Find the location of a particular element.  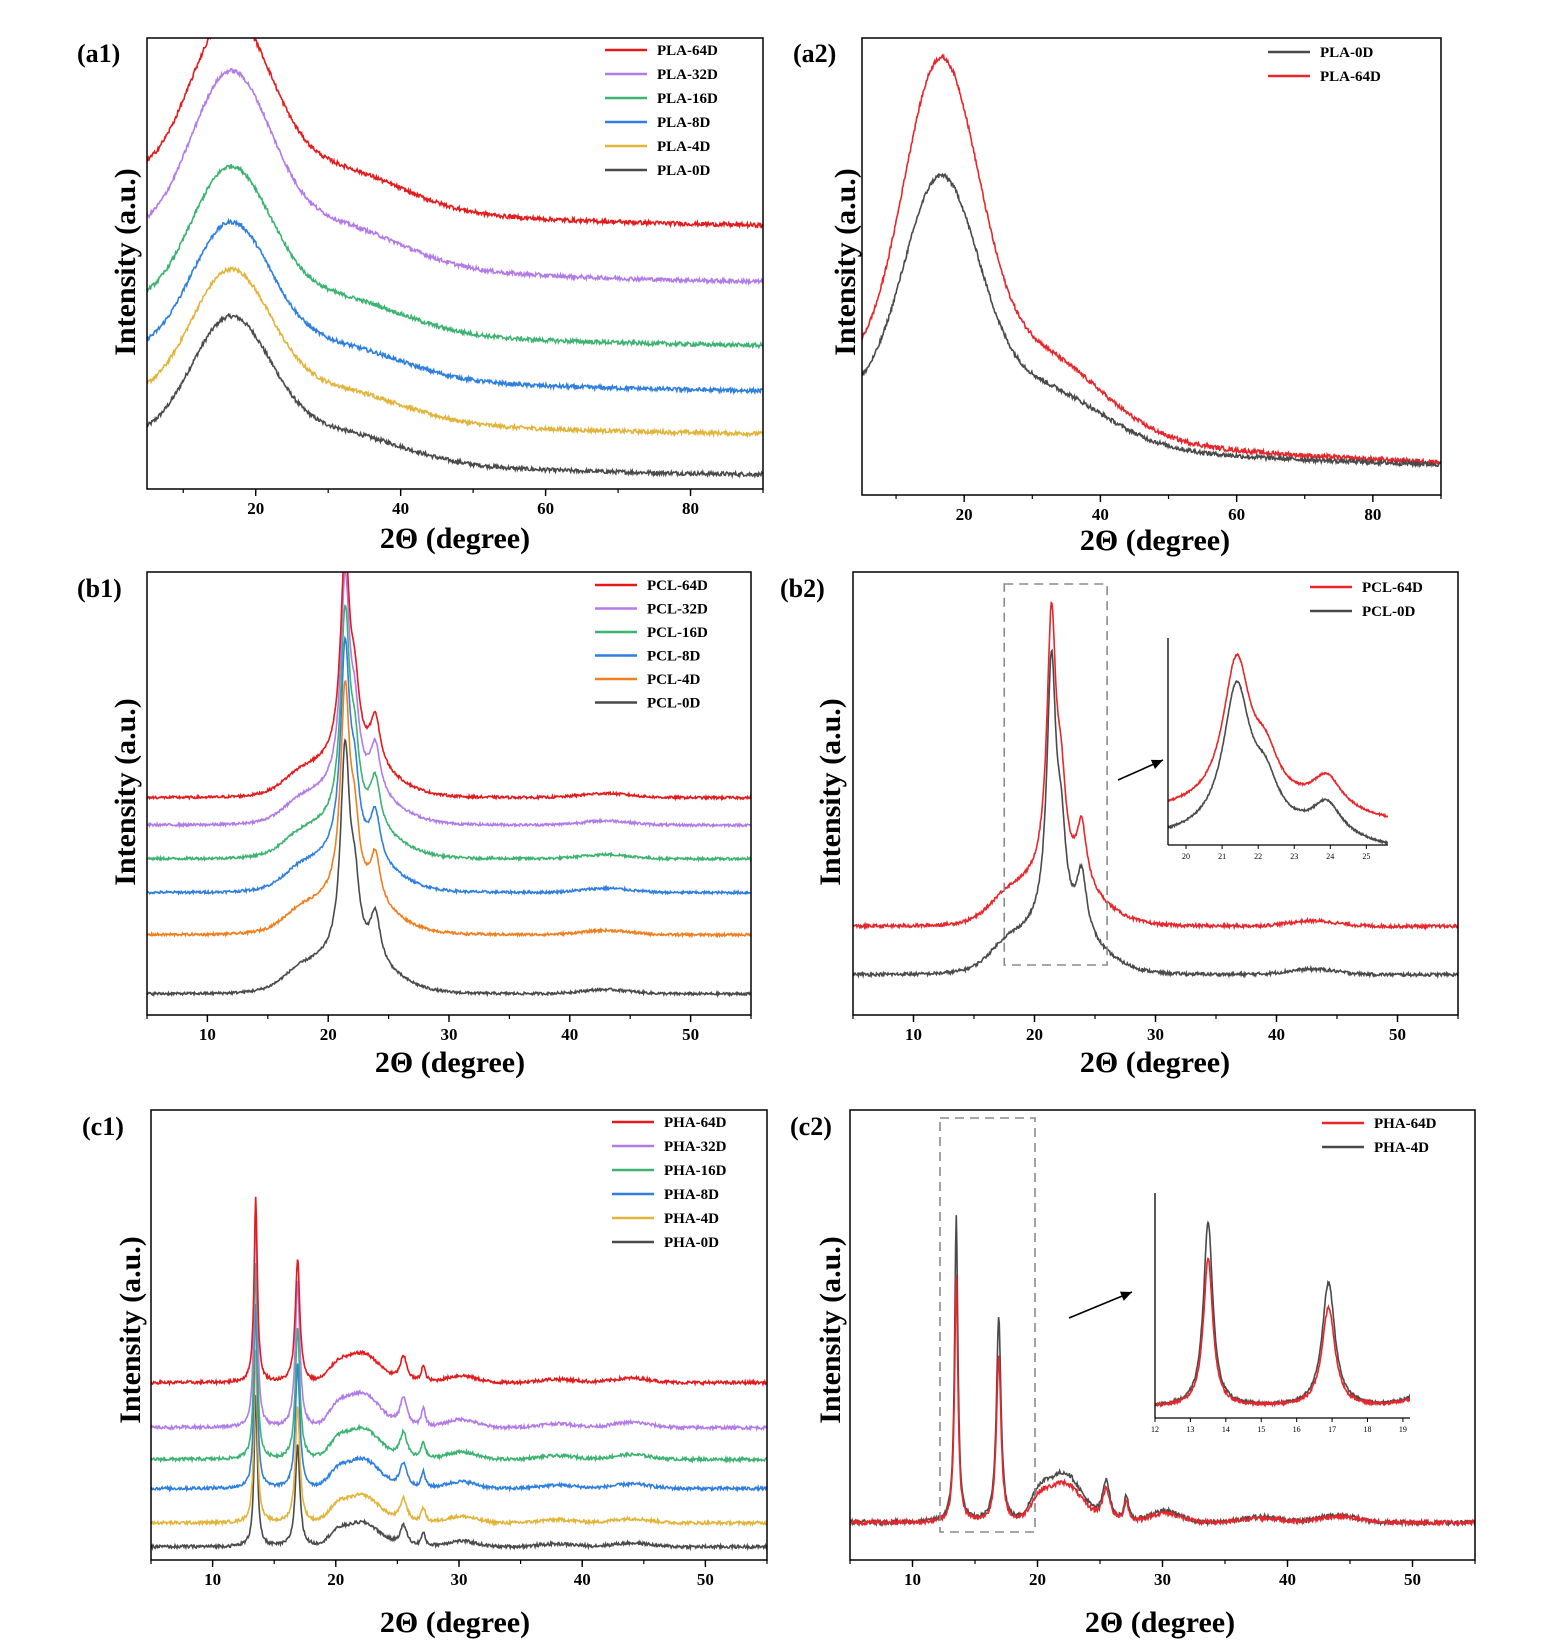

inset-x-tick-label: 22 is located at coordinates (1258, 856).